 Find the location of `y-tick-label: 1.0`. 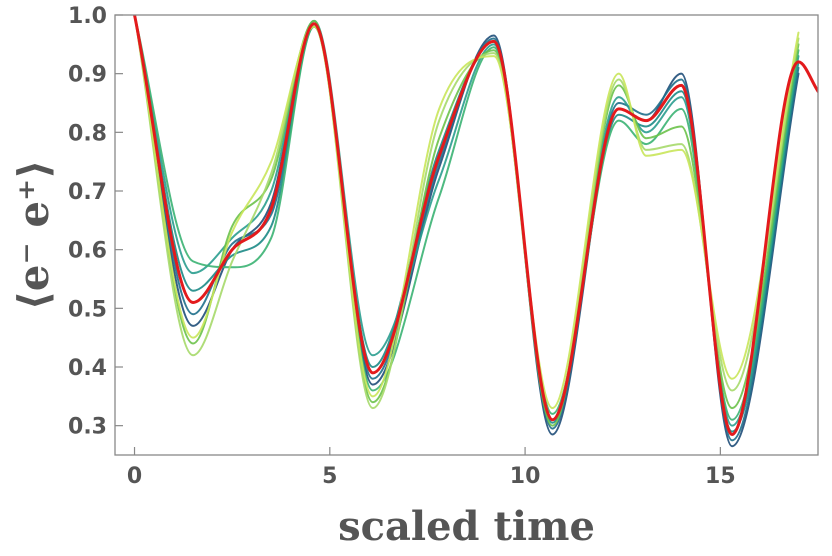

y-tick-label: 1.0 is located at coordinates (87, 16).